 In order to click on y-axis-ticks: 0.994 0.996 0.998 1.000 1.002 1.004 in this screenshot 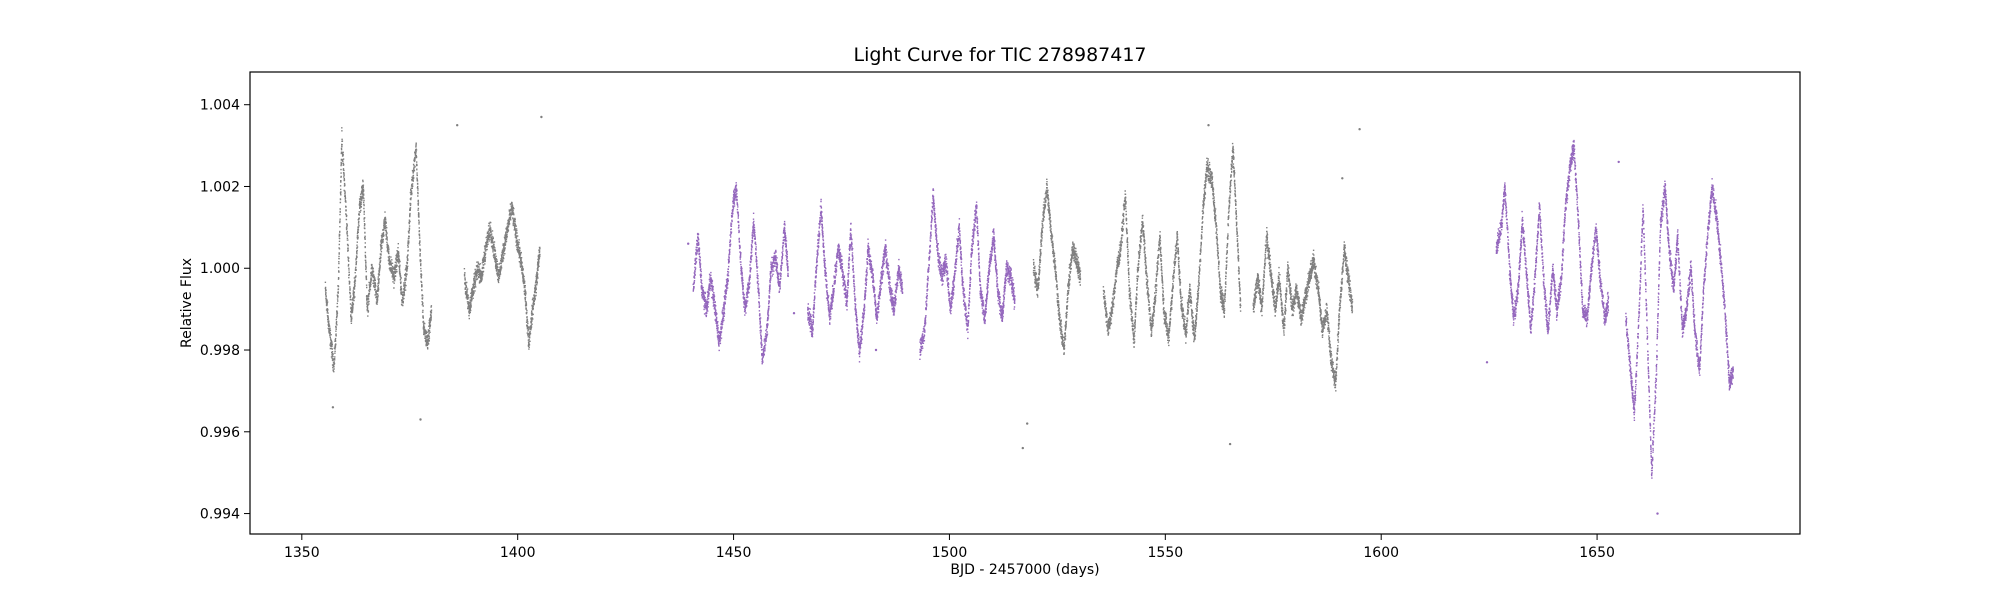, I will do `click(225, 310)`.